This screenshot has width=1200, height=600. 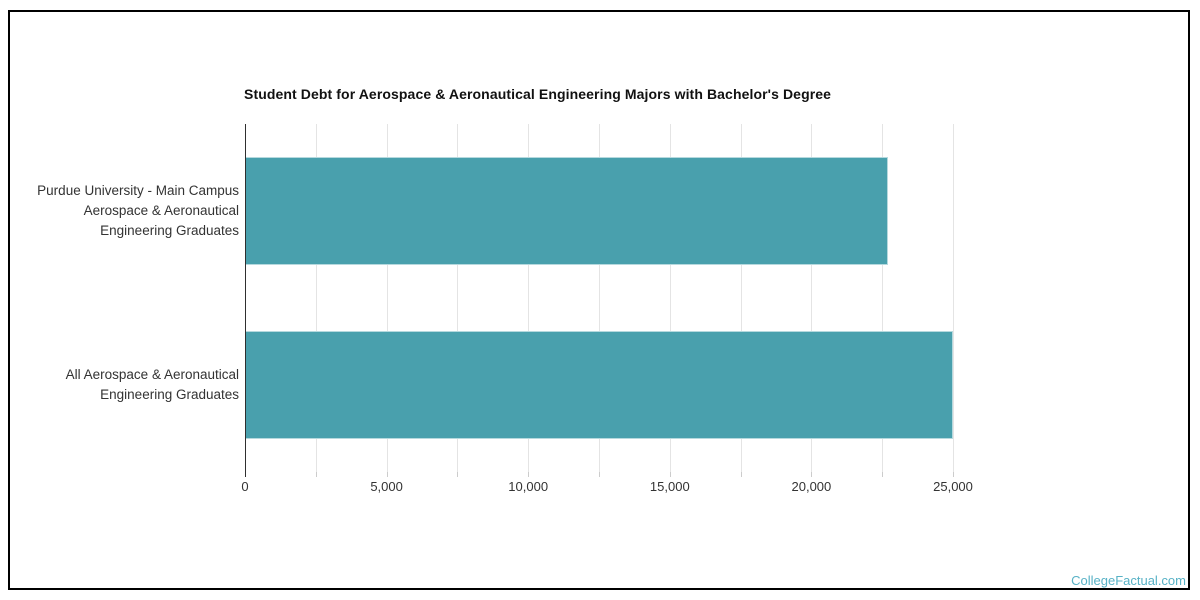 I want to click on x-tick-label: 15,000, so click(x=669, y=486).